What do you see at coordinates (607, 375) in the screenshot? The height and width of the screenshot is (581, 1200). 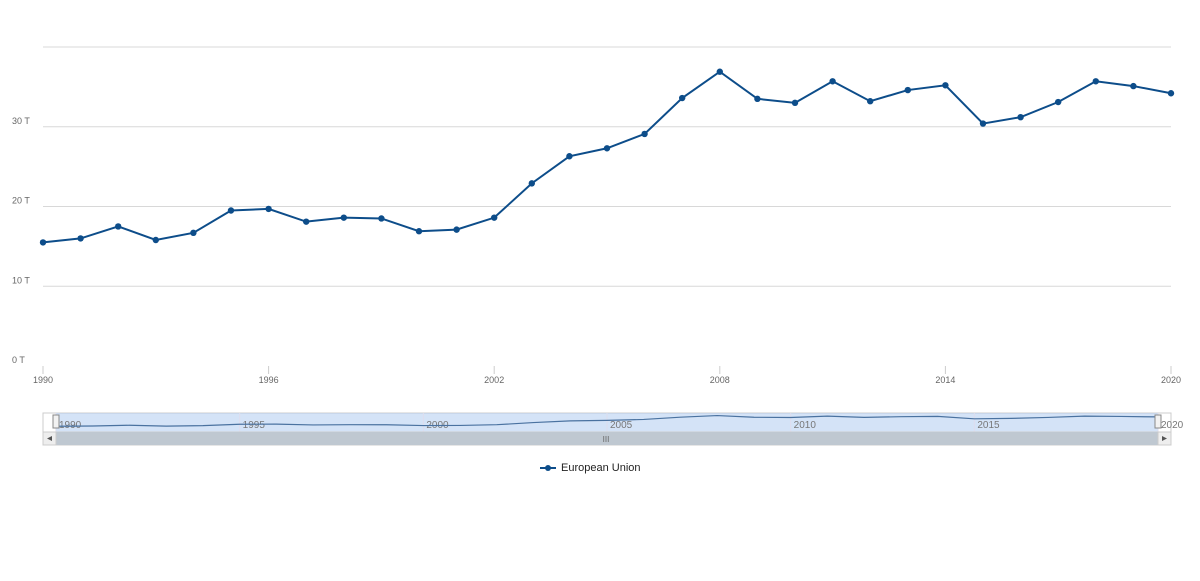 I see `x-axis: 1990 1996 2002 2008 2014 2020` at bounding box center [607, 375].